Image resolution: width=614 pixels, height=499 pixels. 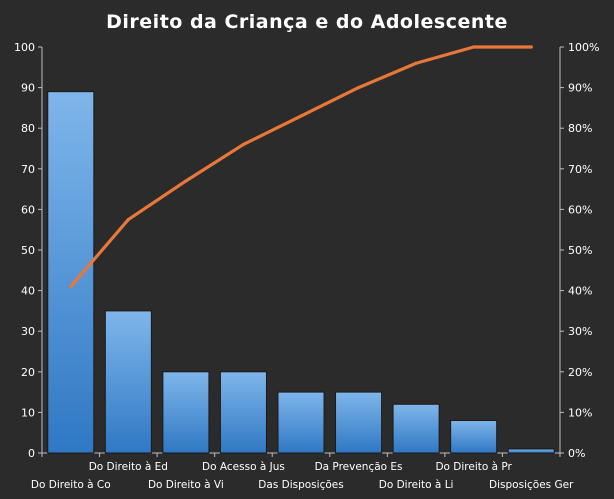 What do you see at coordinates (531, 485) in the screenshot?
I see `x-tick-label-8: Disposições Ger` at bounding box center [531, 485].